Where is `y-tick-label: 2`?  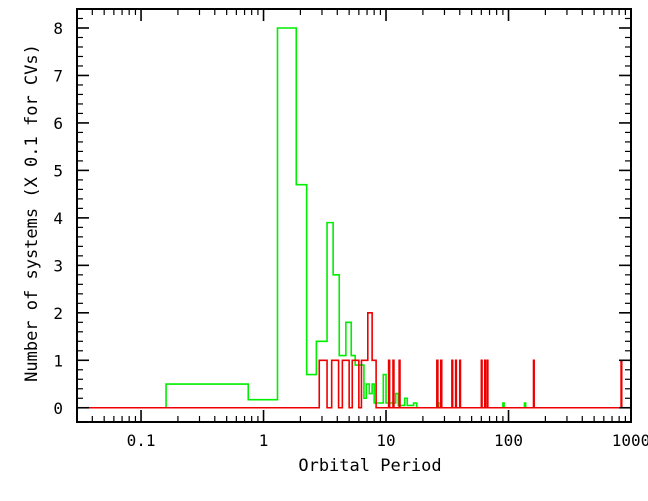
y-tick-label: 2 is located at coordinates (58, 313).